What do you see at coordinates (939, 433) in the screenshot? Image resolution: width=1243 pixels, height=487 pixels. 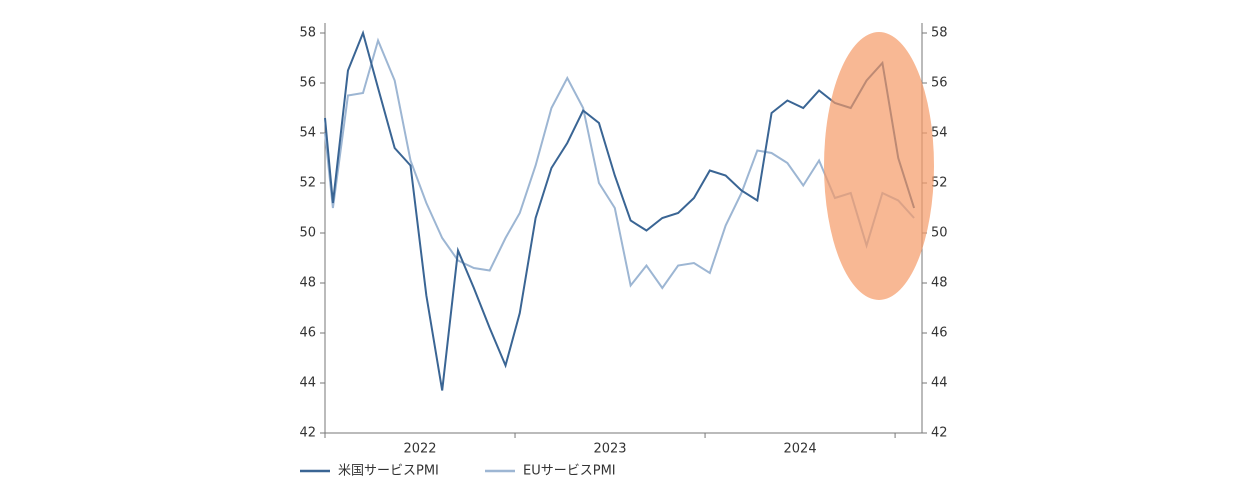 I see `y2-tick-label: 42` at bounding box center [939, 433].